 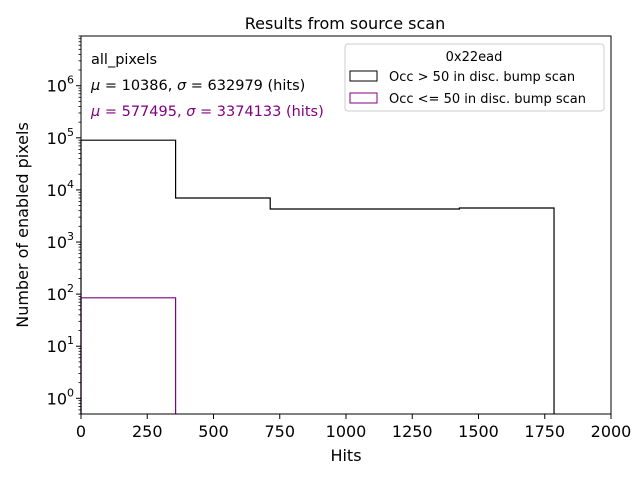 I want to click on x-axis-title: Hits, so click(x=345, y=455).